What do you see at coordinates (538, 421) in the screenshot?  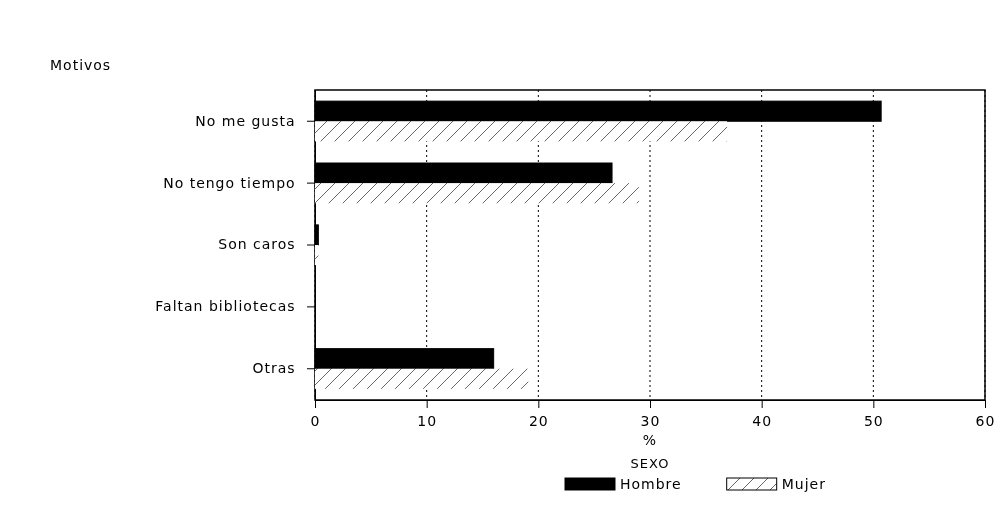 I see `x-tick-label: 20` at bounding box center [538, 421].